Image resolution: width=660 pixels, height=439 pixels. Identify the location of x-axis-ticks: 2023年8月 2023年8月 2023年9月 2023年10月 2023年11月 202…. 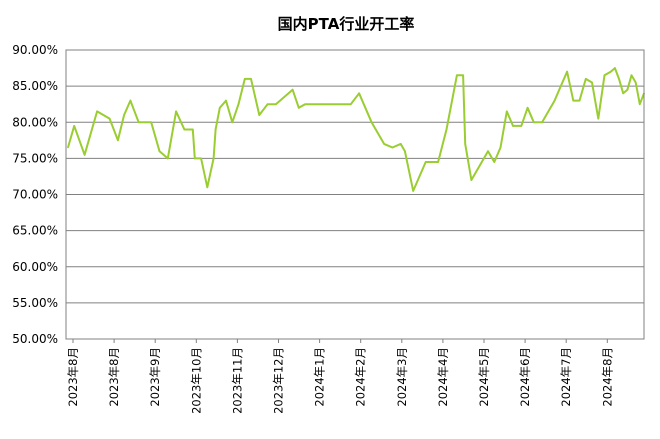
(340, 376).